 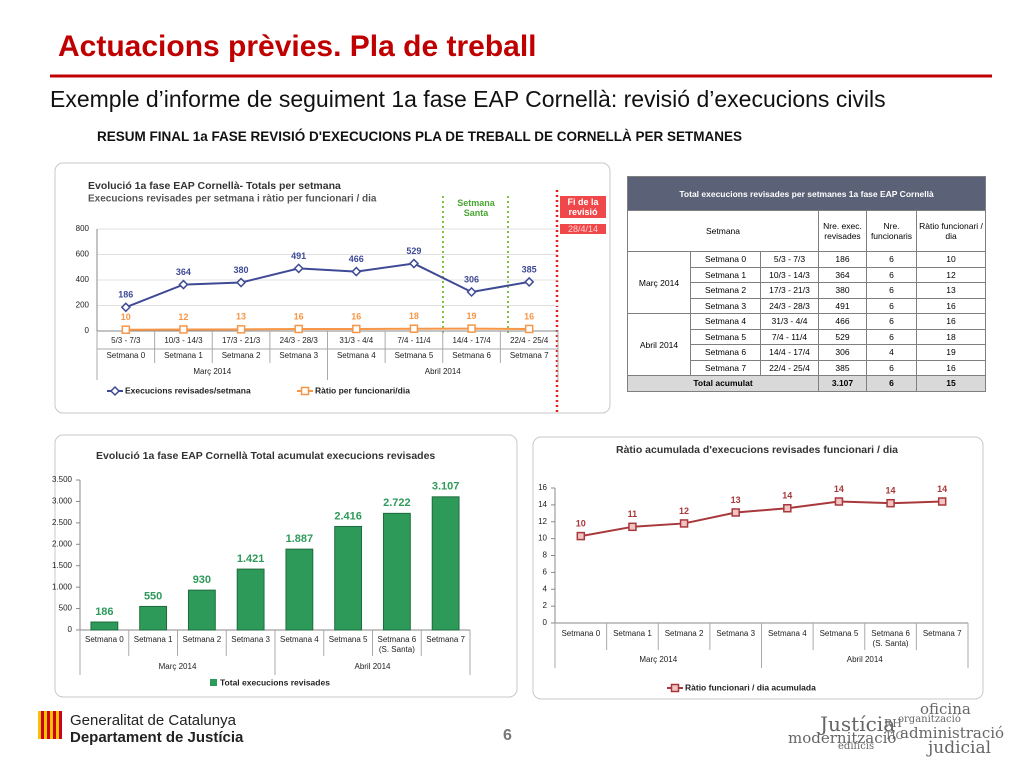 What do you see at coordinates (891, 352) in the screenshot?
I see `table-cell: 4` at bounding box center [891, 352].